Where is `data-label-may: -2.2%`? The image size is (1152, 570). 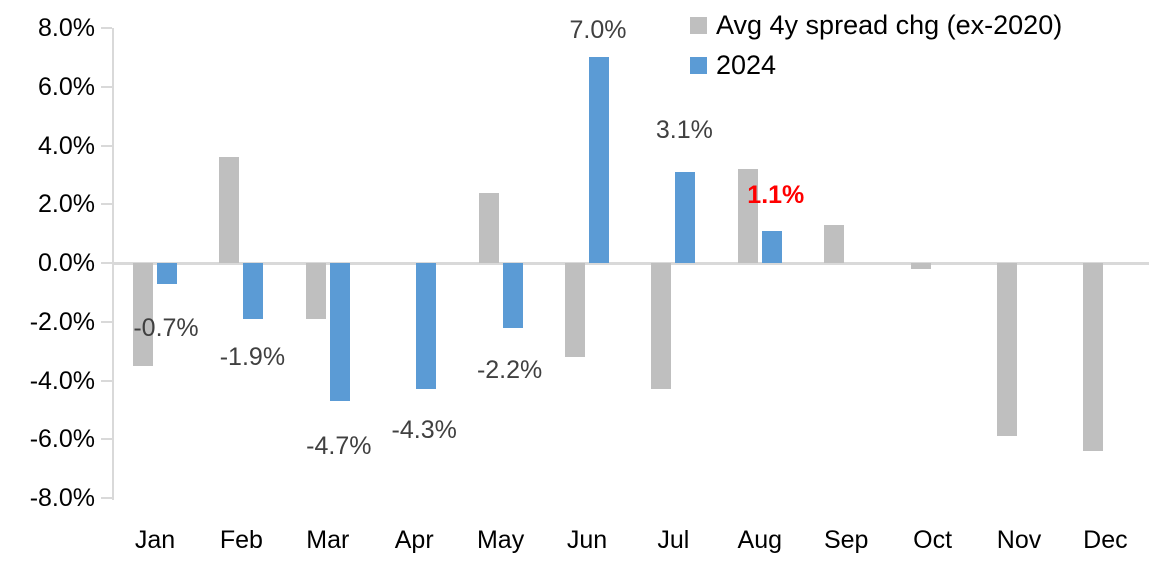 data-label-may: -2.2% is located at coordinates (509, 369).